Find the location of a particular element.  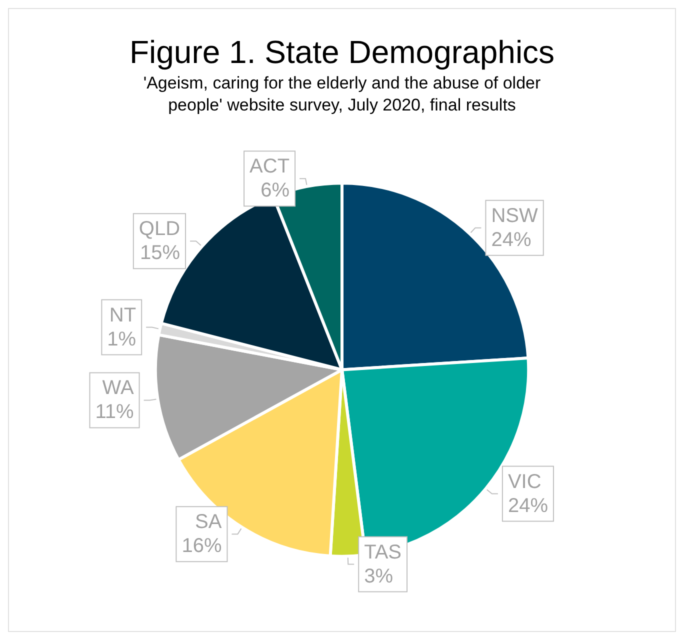

data-label: 1% is located at coordinates (121, 339).